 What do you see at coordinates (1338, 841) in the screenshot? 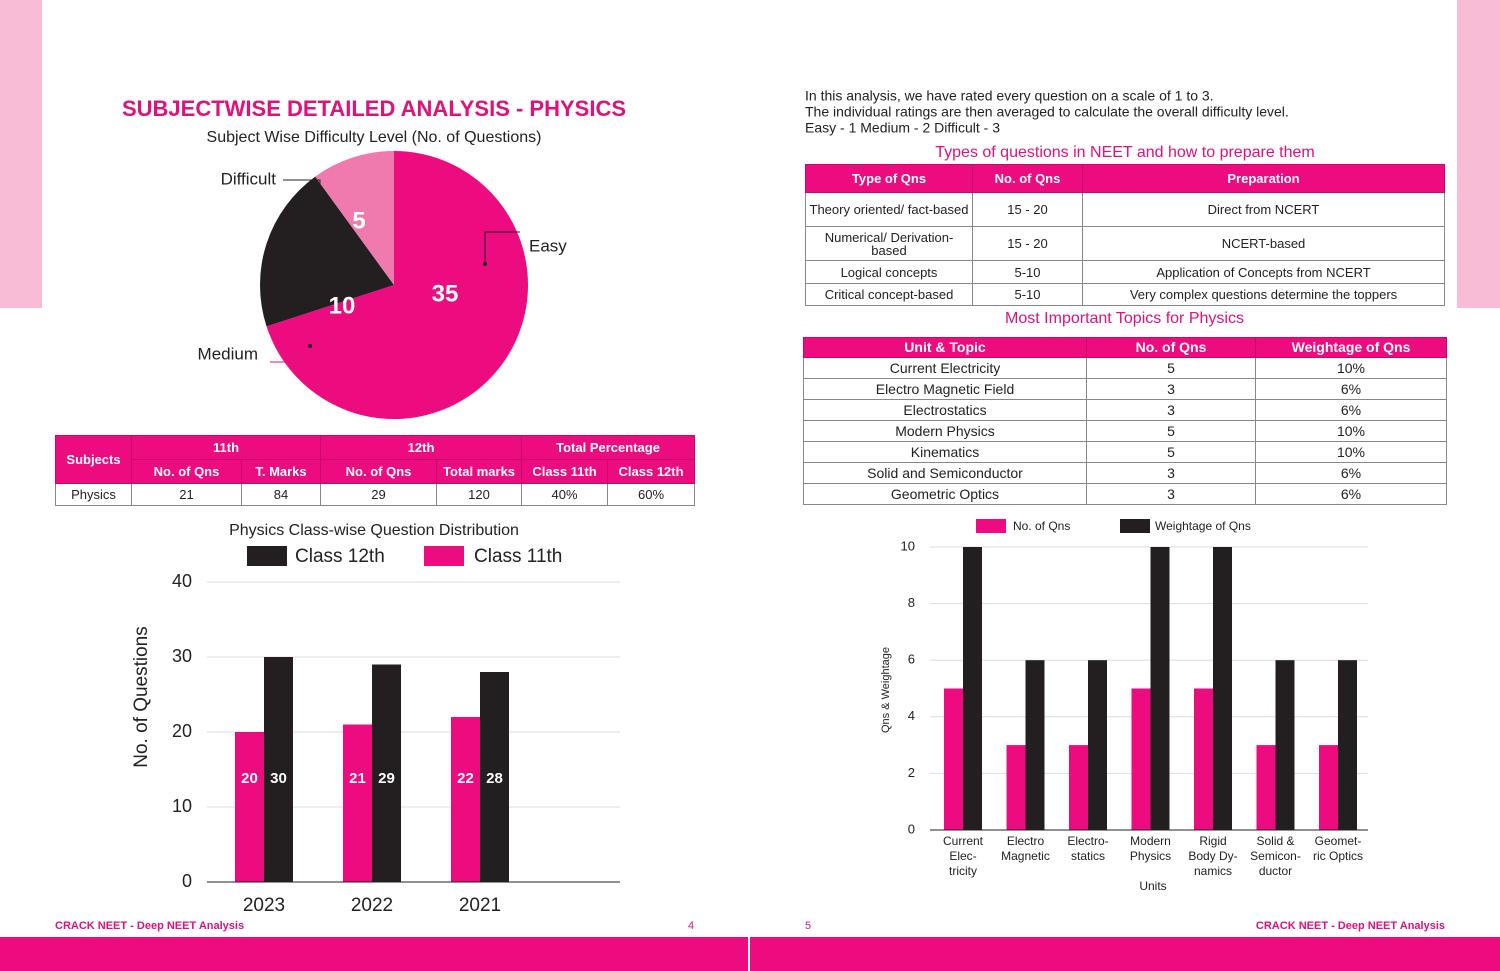
I see `x-tick-label: Geomet-` at bounding box center [1338, 841].